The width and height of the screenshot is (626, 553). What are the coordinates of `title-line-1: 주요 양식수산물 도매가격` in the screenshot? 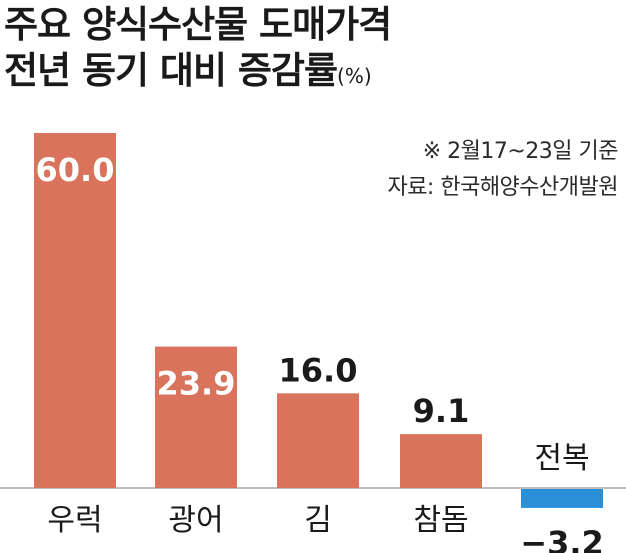 It's located at (198, 24).